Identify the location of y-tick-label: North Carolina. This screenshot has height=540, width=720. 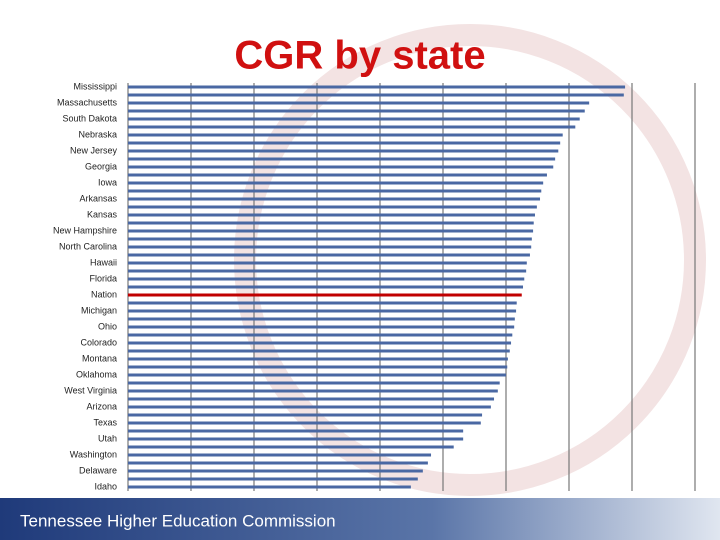
(88, 246).